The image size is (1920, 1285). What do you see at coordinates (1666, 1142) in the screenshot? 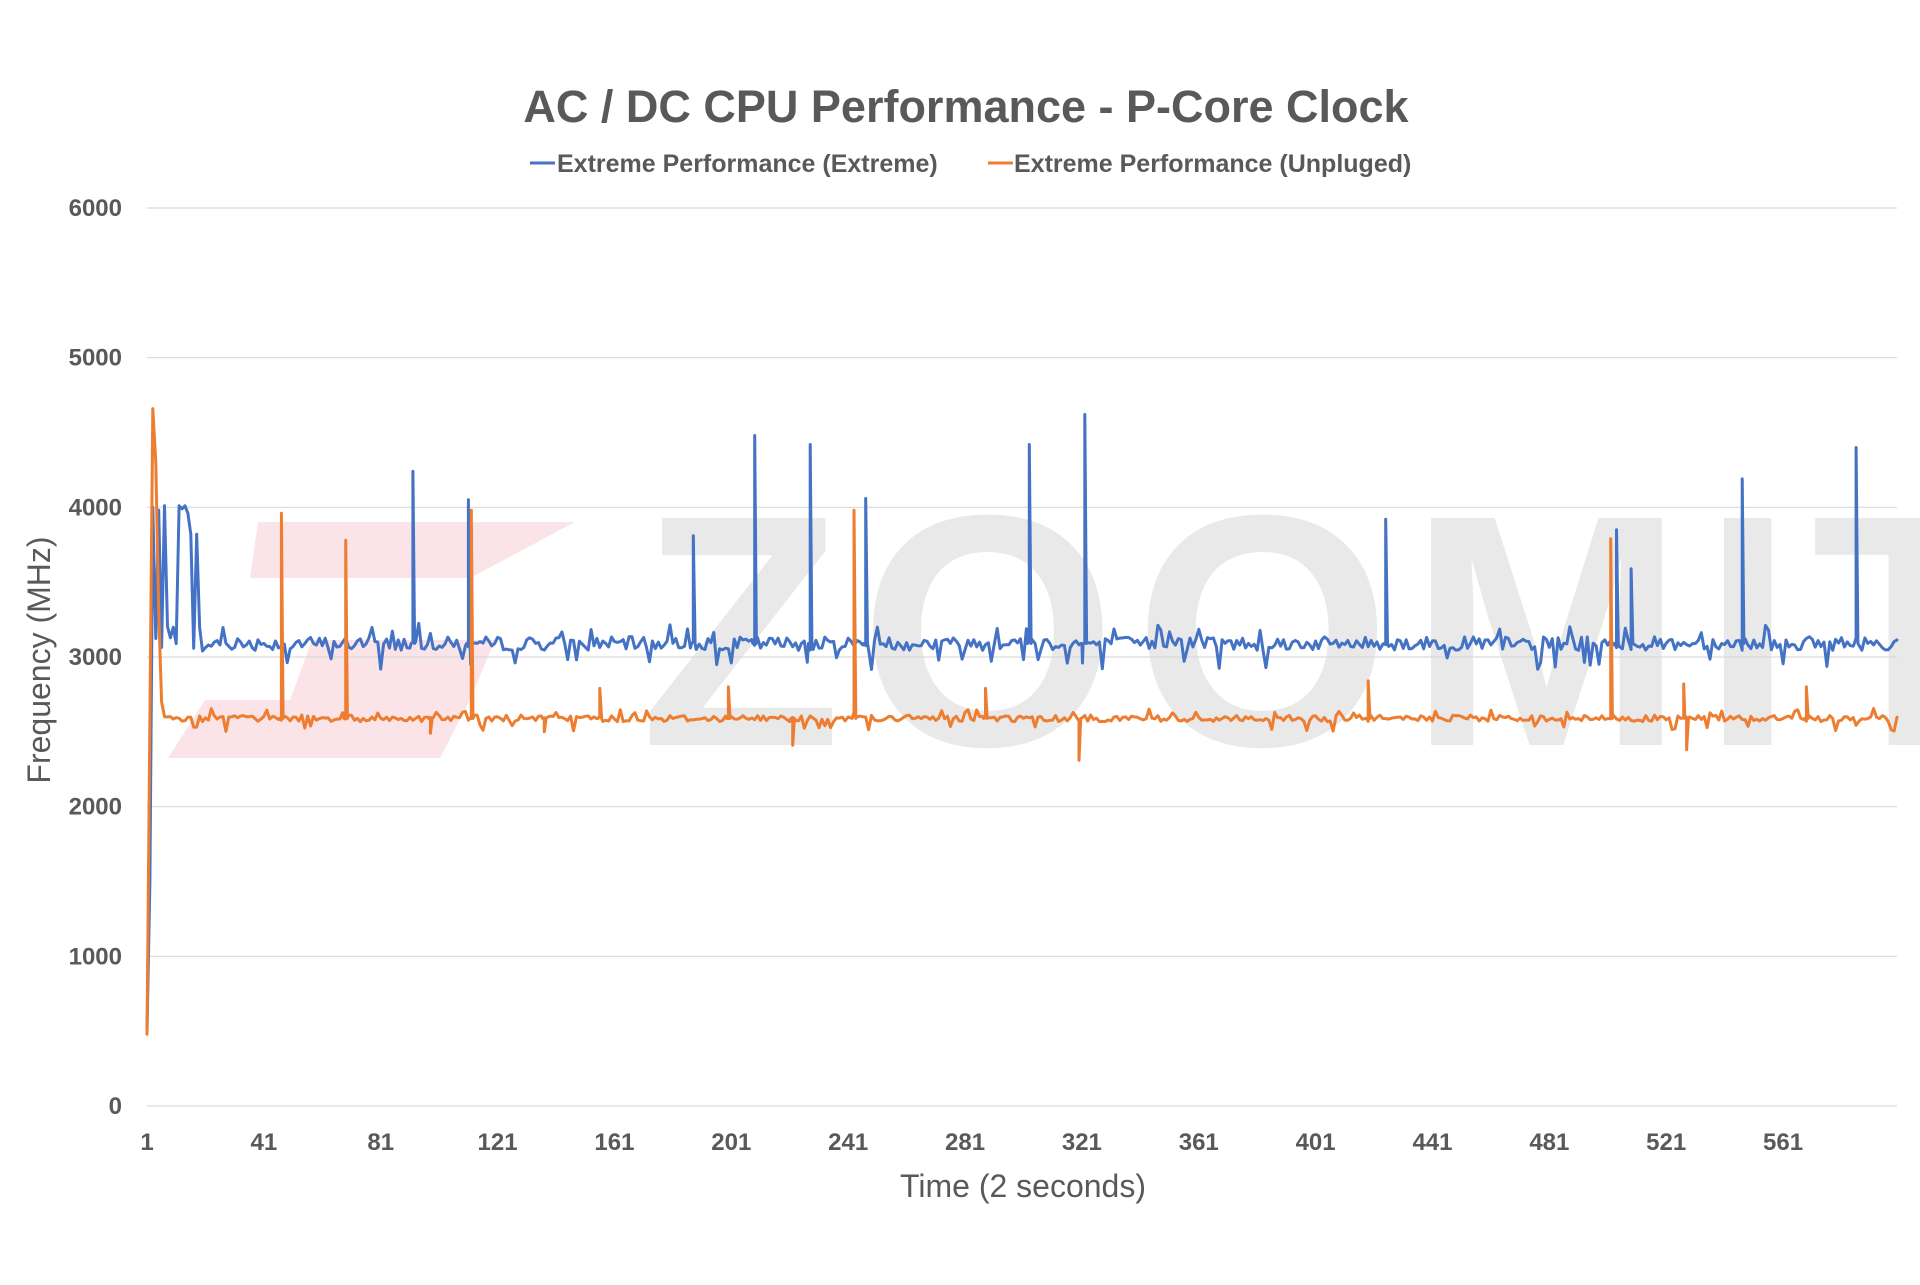
I see `x-tick-label: 521` at bounding box center [1666, 1142].